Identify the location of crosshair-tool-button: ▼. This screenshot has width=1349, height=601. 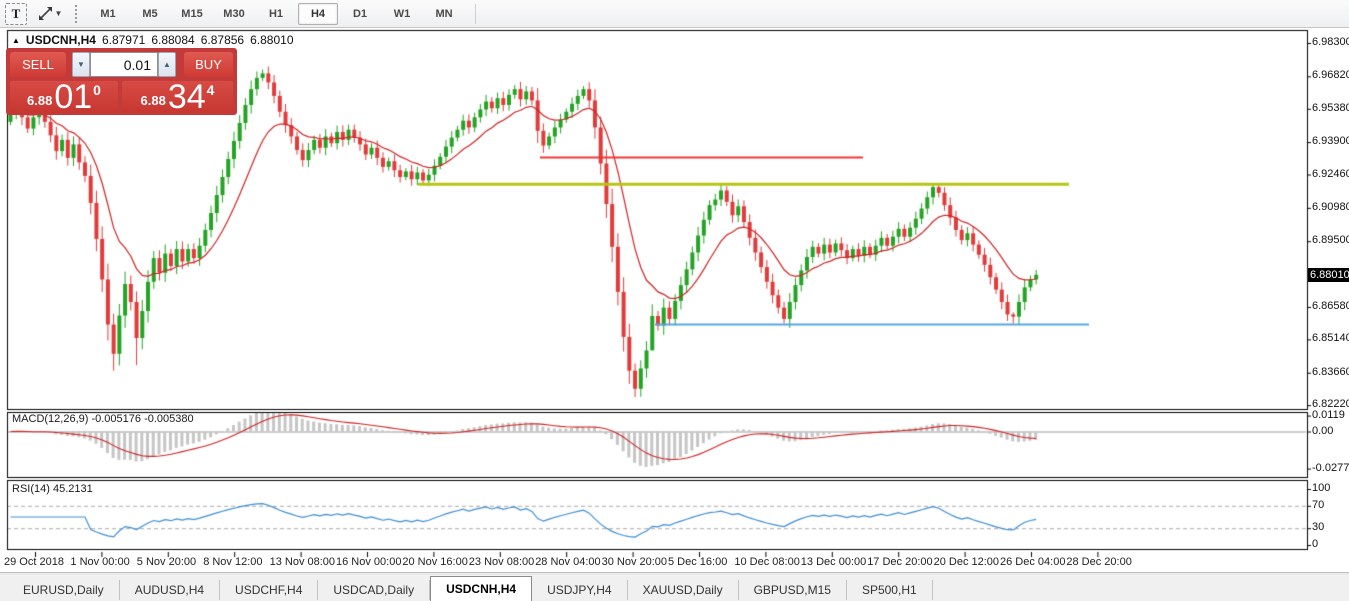
(50, 14).